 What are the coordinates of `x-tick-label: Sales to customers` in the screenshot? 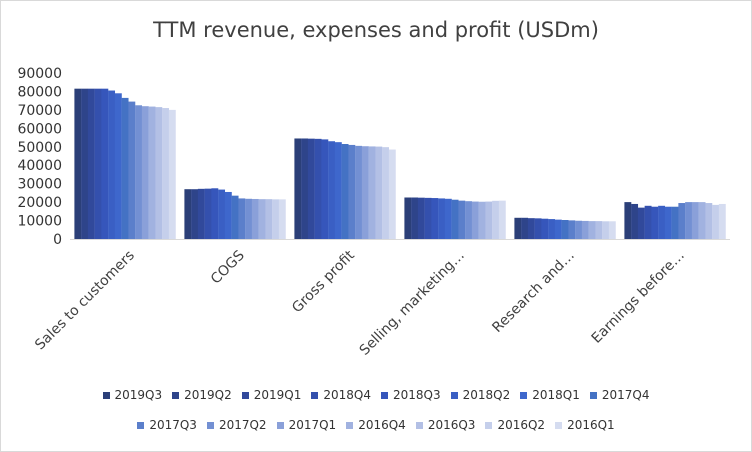 It's located at (85, 301).